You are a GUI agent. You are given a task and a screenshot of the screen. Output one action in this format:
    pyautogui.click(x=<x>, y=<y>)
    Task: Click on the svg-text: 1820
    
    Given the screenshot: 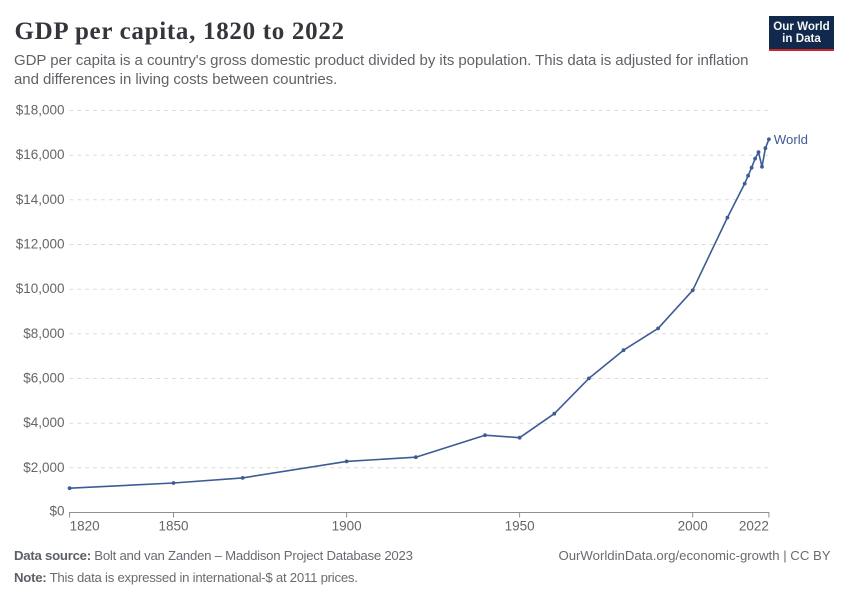 What is the action you would take?
    pyautogui.click(x=85, y=526)
    